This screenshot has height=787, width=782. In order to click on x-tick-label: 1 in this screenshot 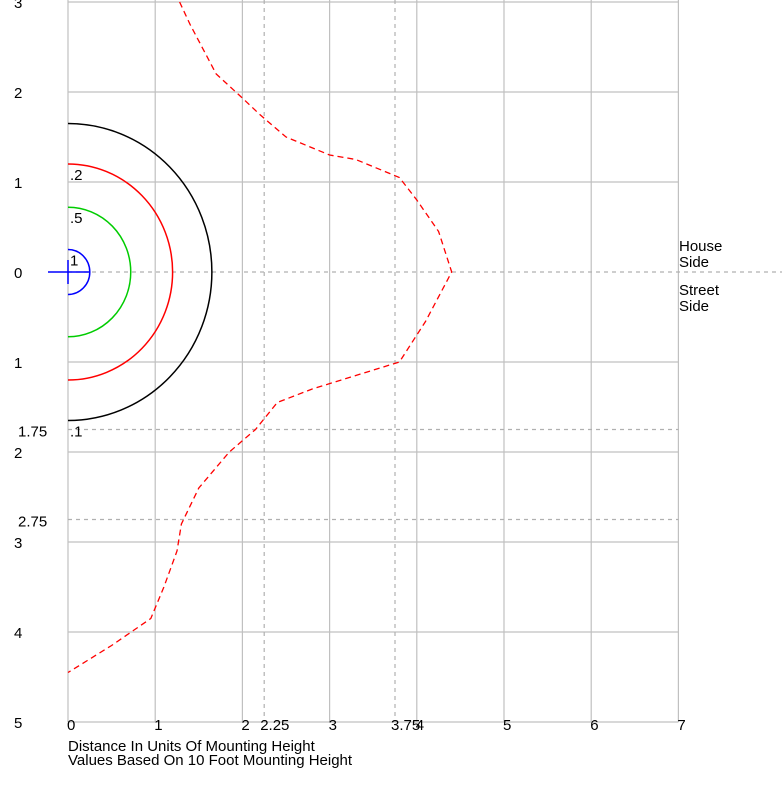, I will do `click(158, 725)`.